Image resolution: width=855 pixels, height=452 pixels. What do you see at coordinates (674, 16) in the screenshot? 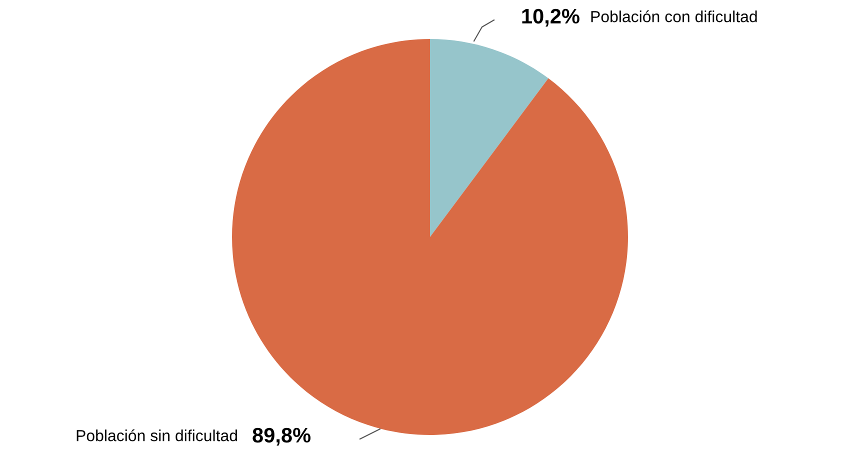
I see `slice-label: Población con dificultad` at bounding box center [674, 16].